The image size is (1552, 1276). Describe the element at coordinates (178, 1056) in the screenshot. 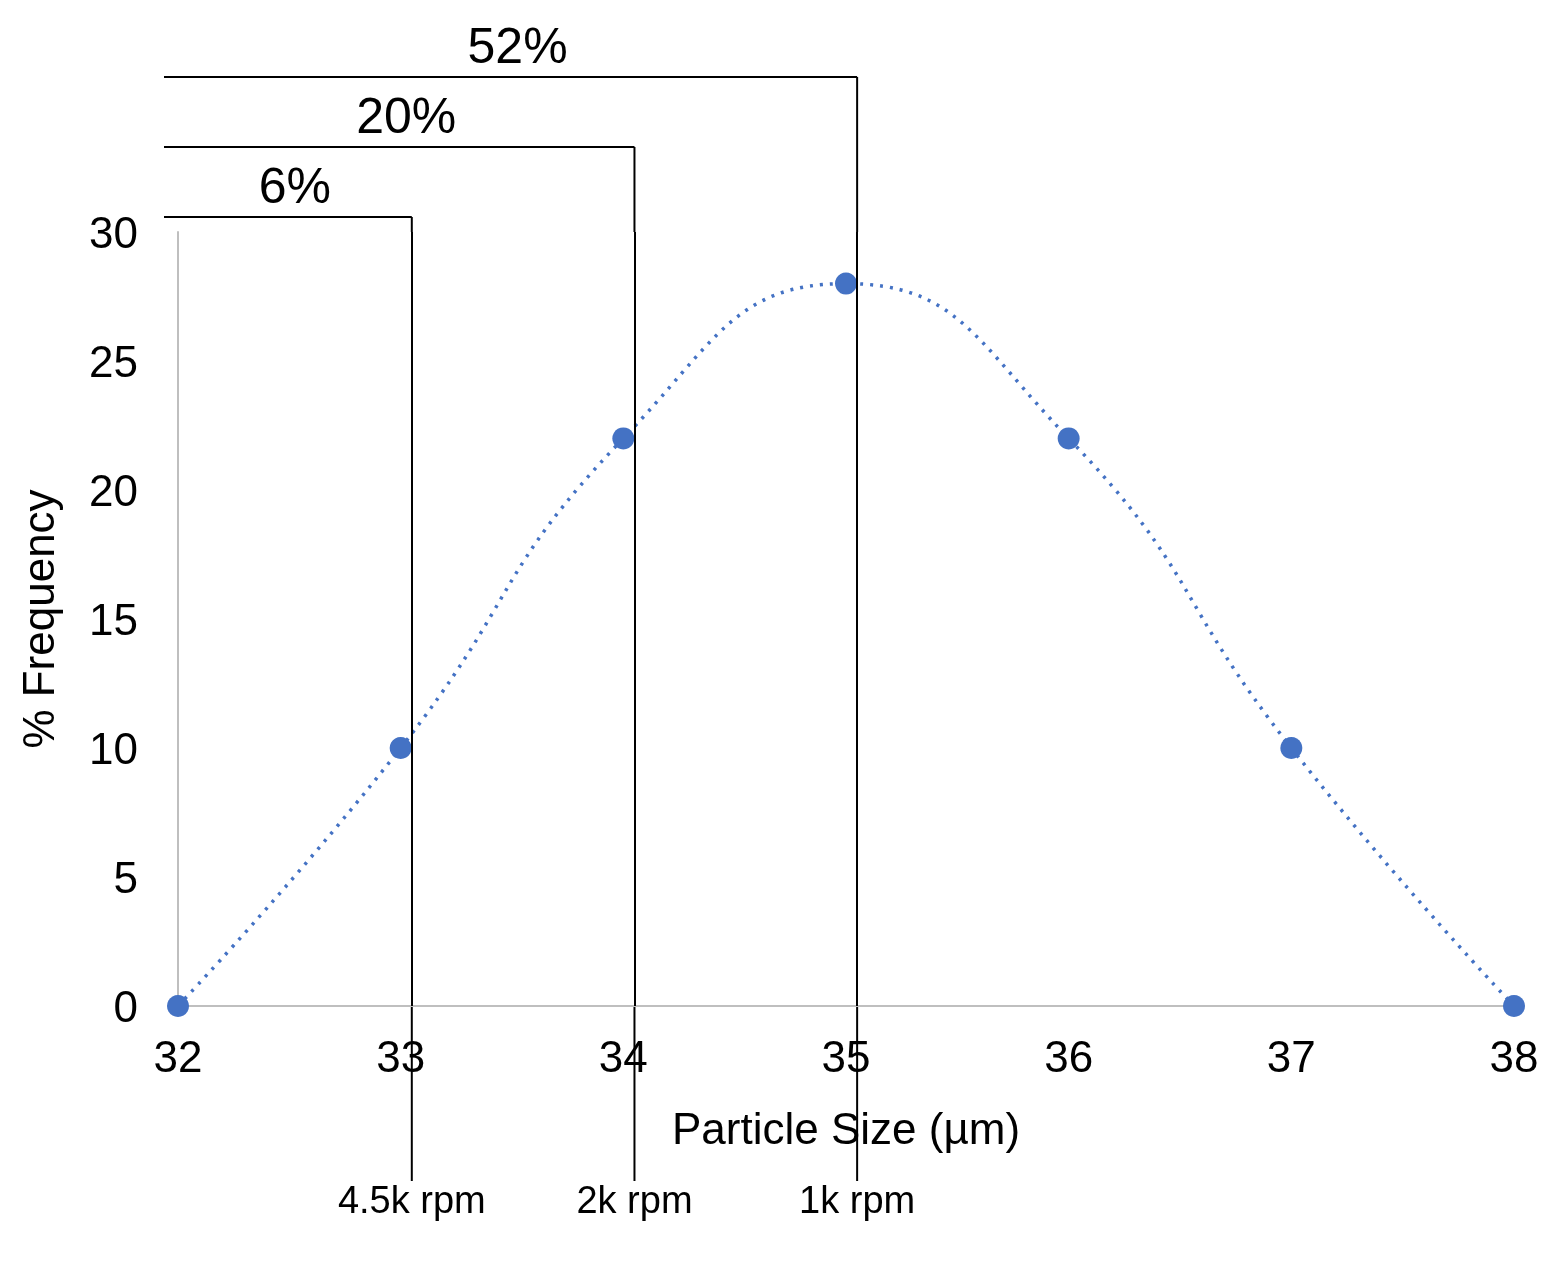

I see `x-tick-label: 32` at that location.